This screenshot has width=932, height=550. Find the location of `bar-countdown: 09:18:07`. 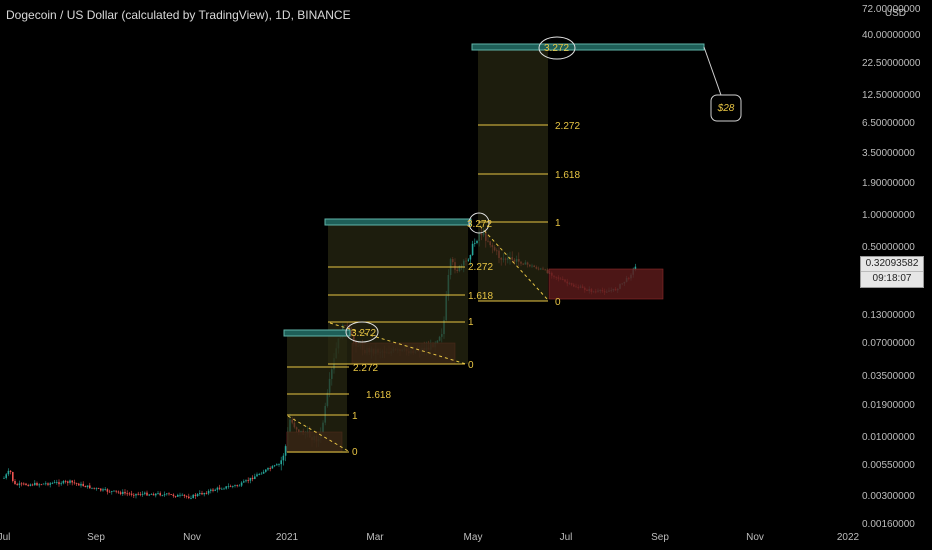

bar-countdown: 09:18:07 is located at coordinates (892, 278).